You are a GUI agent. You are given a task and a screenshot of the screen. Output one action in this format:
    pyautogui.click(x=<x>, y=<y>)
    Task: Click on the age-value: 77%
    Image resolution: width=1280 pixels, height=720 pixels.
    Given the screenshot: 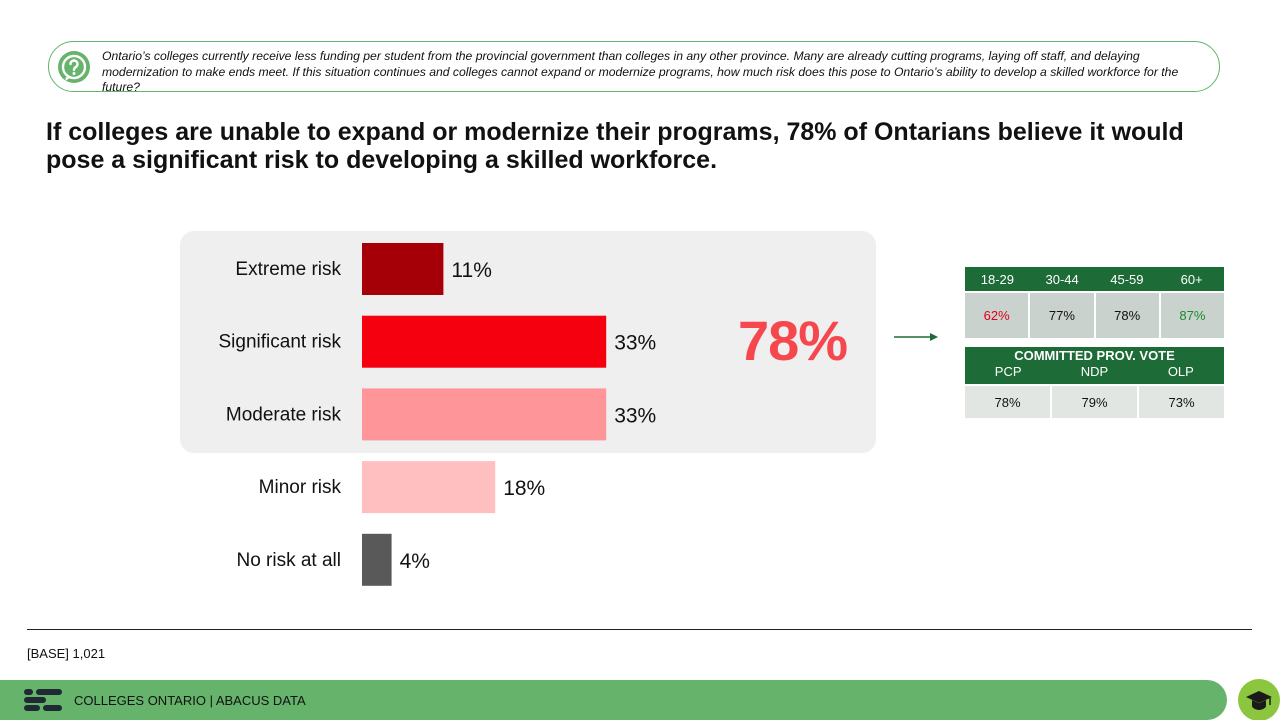 What is the action you would take?
    pyautogui.click(x=1062, y=315)
    